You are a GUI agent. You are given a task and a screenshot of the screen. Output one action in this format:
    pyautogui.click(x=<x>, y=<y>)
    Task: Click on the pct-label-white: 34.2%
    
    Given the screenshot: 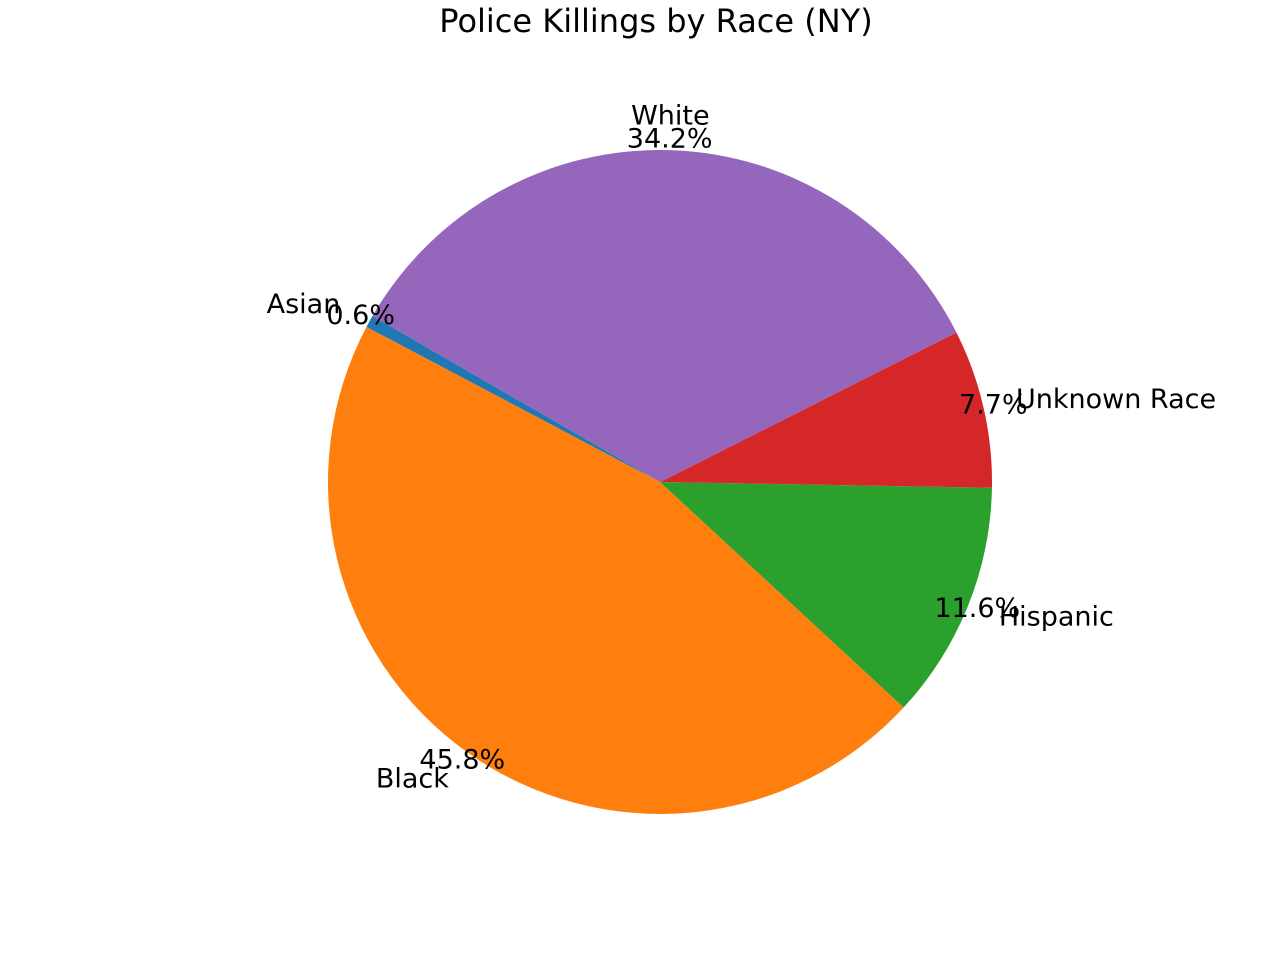 What is the action you would take?
    pyautogui.click(x=670, y=139)
    